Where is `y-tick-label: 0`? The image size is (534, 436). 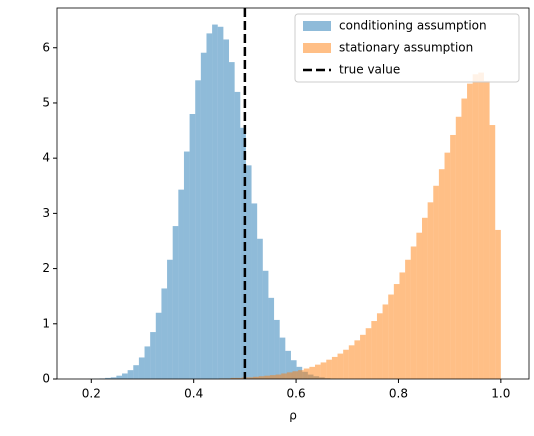
y-tick-label: 0 is located at coordinates (46, 379).